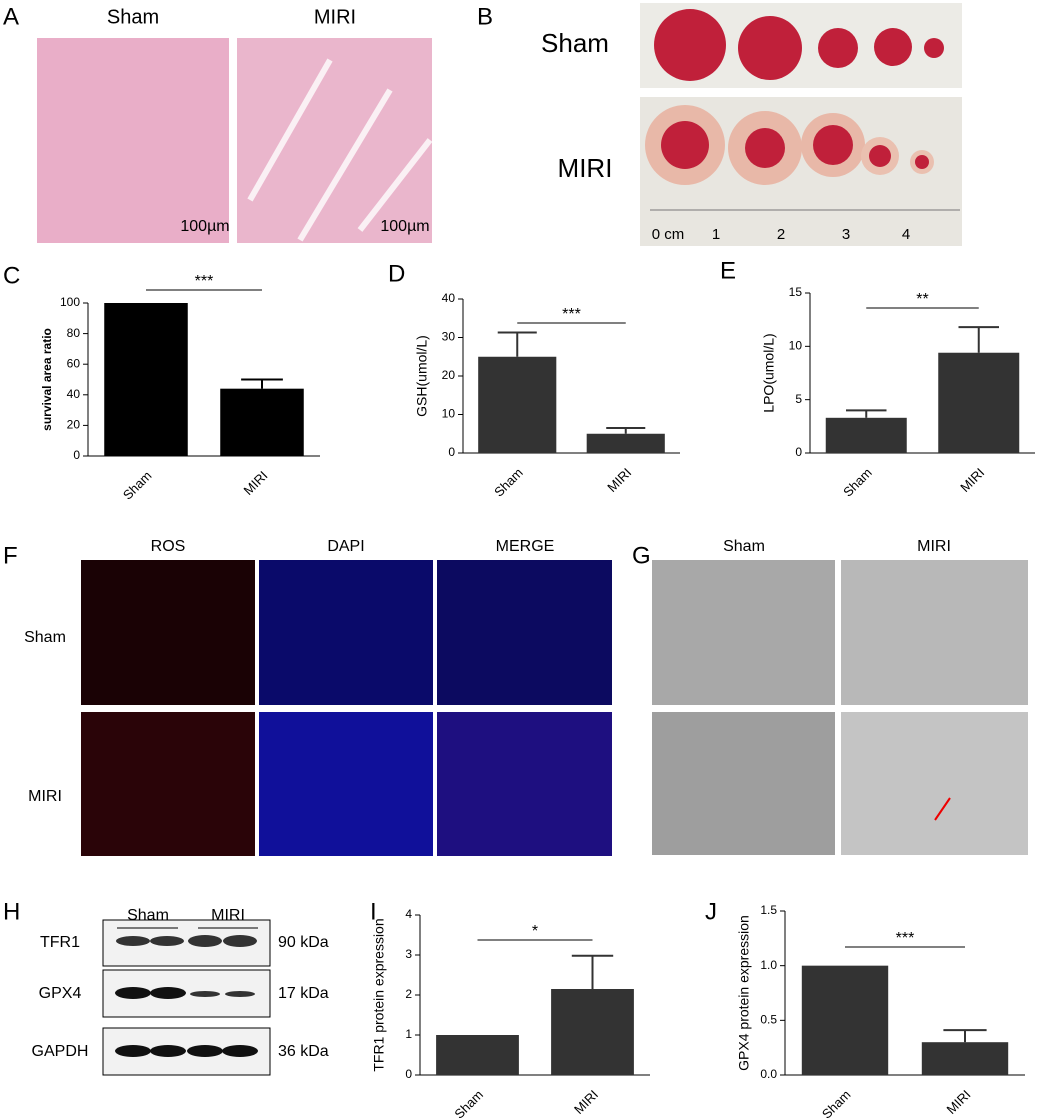 This screenshot has width=1052, height=1119. I want to click on channel-label: ROS, so click(168, 546).